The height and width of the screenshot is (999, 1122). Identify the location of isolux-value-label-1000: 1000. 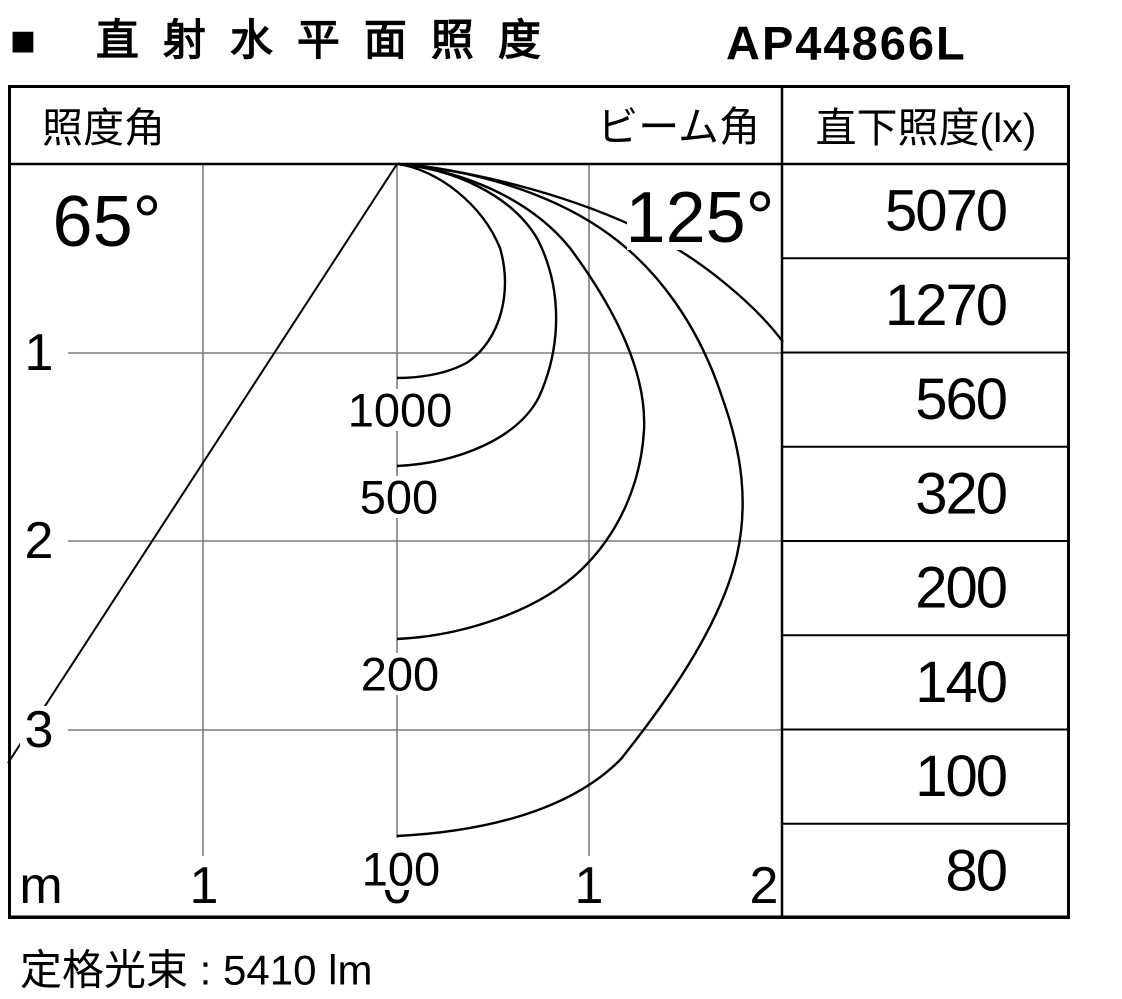
(400, 410).